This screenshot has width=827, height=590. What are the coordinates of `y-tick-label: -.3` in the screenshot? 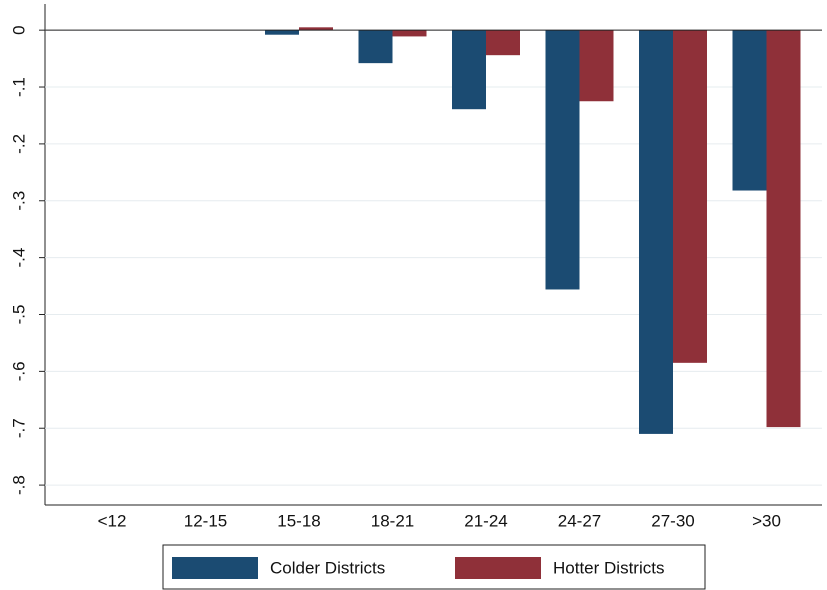 It's located at (18, 201).